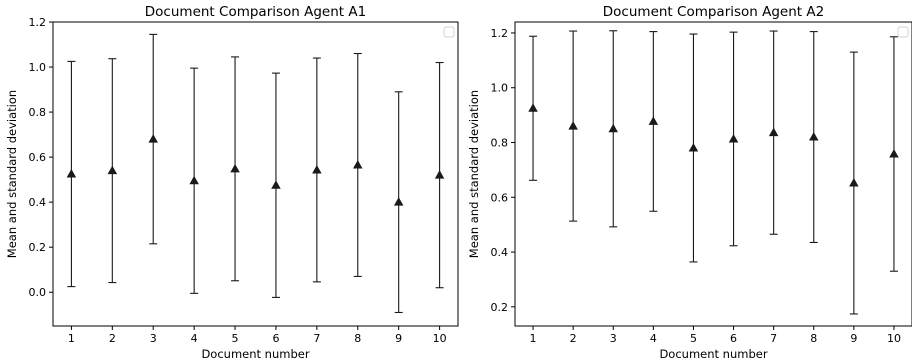  What do you see at coordinates (38, 292) in the screenshot?
I see `y-tick-label: 0.0` at bounding box center [38, 292].